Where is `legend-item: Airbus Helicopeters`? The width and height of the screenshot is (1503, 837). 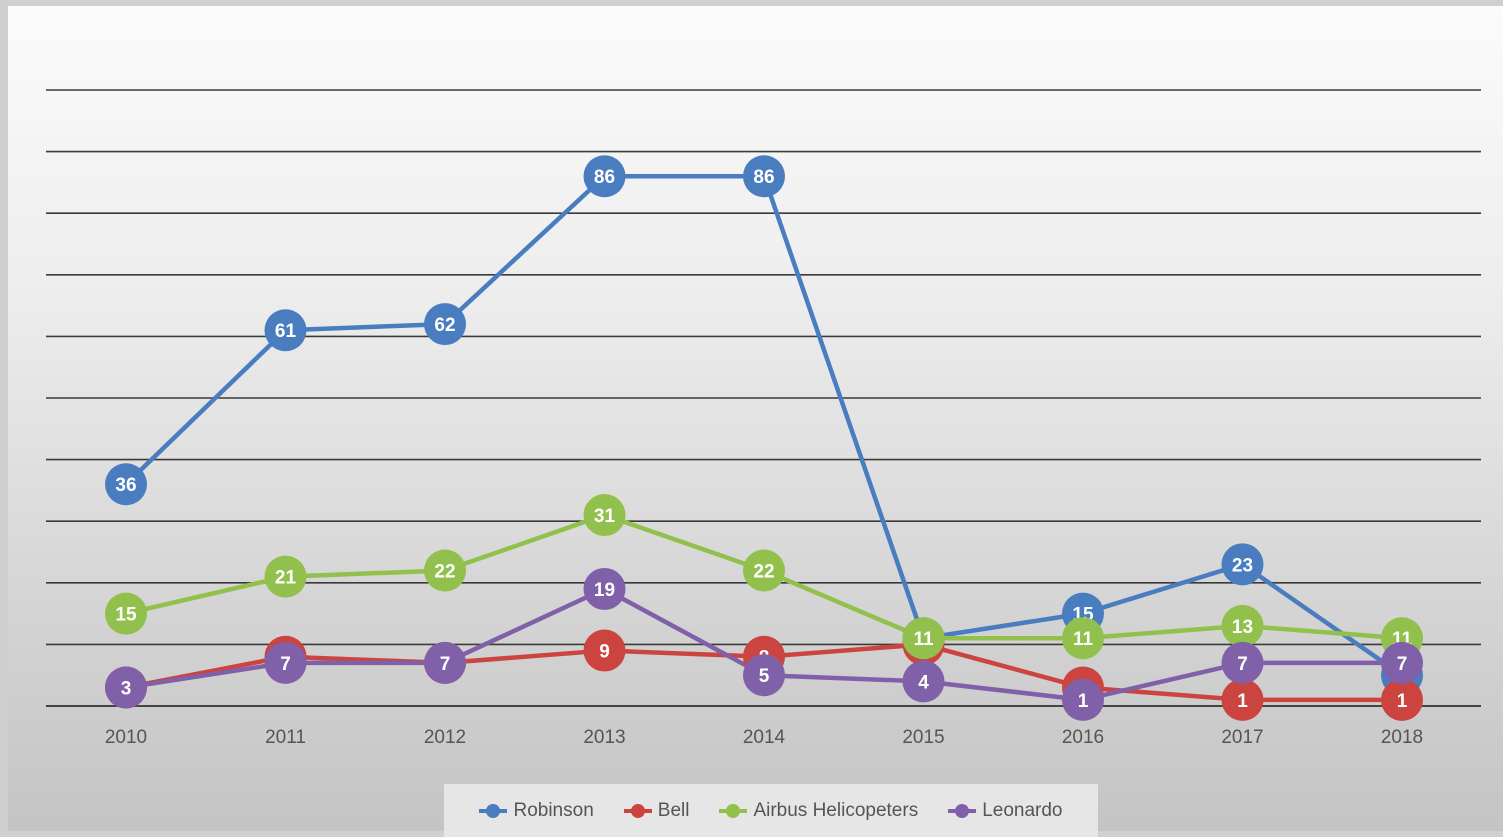 legend-item: Airbus Helicopeters is located at coordinates (818, 811).